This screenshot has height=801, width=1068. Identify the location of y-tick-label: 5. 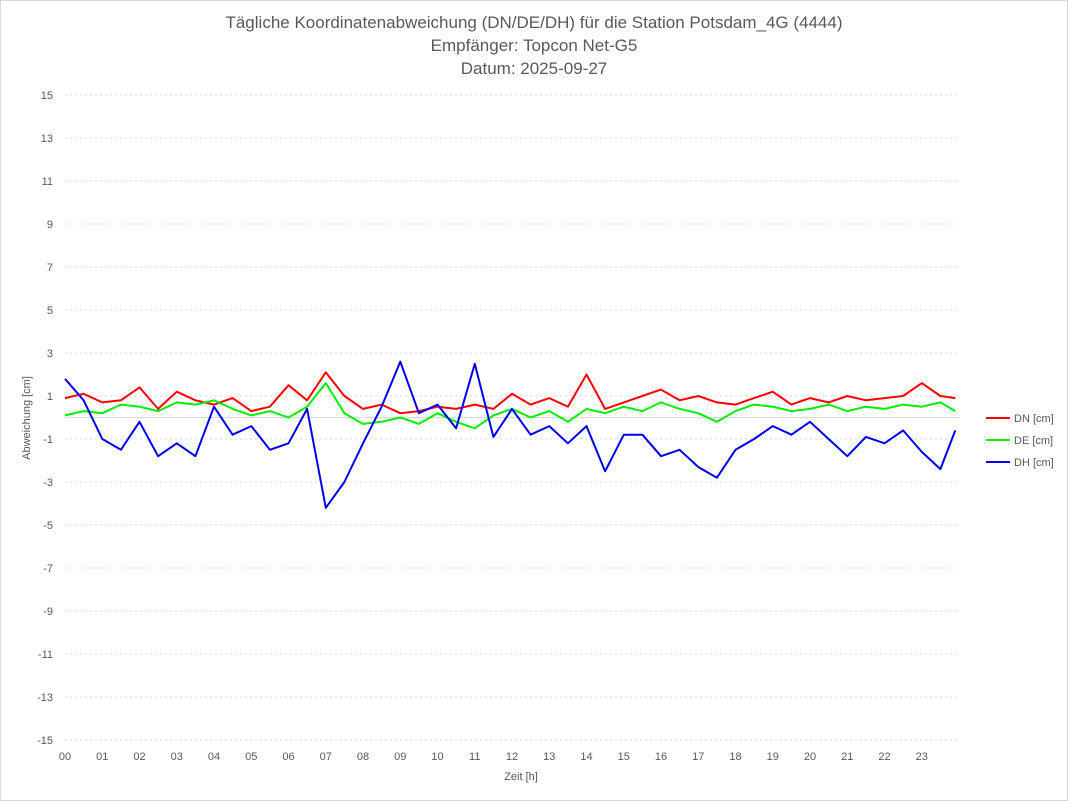
(50, 311).